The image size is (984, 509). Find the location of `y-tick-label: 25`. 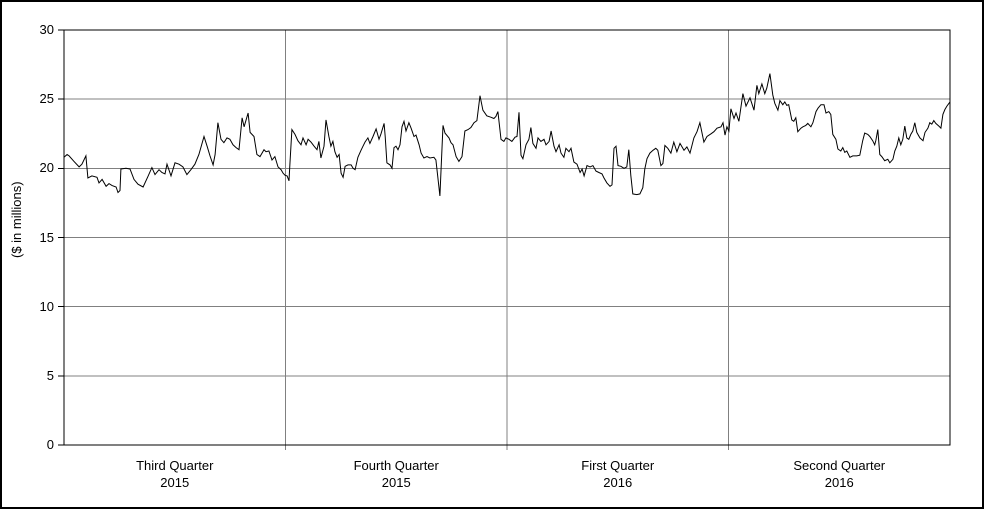

y-tick-label: 25 is located at coordinates (46, 99).